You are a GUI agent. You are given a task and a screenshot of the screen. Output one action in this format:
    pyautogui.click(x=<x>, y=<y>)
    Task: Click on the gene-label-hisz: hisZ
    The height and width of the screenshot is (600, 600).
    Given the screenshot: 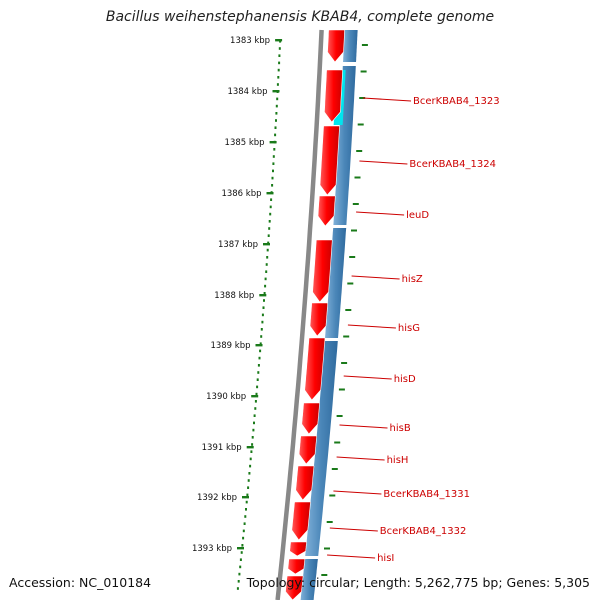 What is the action you would take?
    pyautogui.click(x=412, y=279)
    